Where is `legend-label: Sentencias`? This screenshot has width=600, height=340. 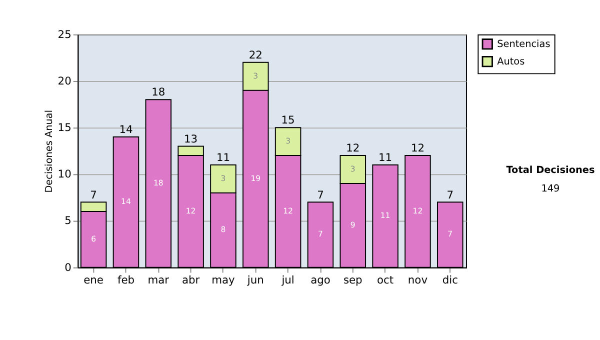
legend-label: Sentencias is located at coordinates (523, 44).